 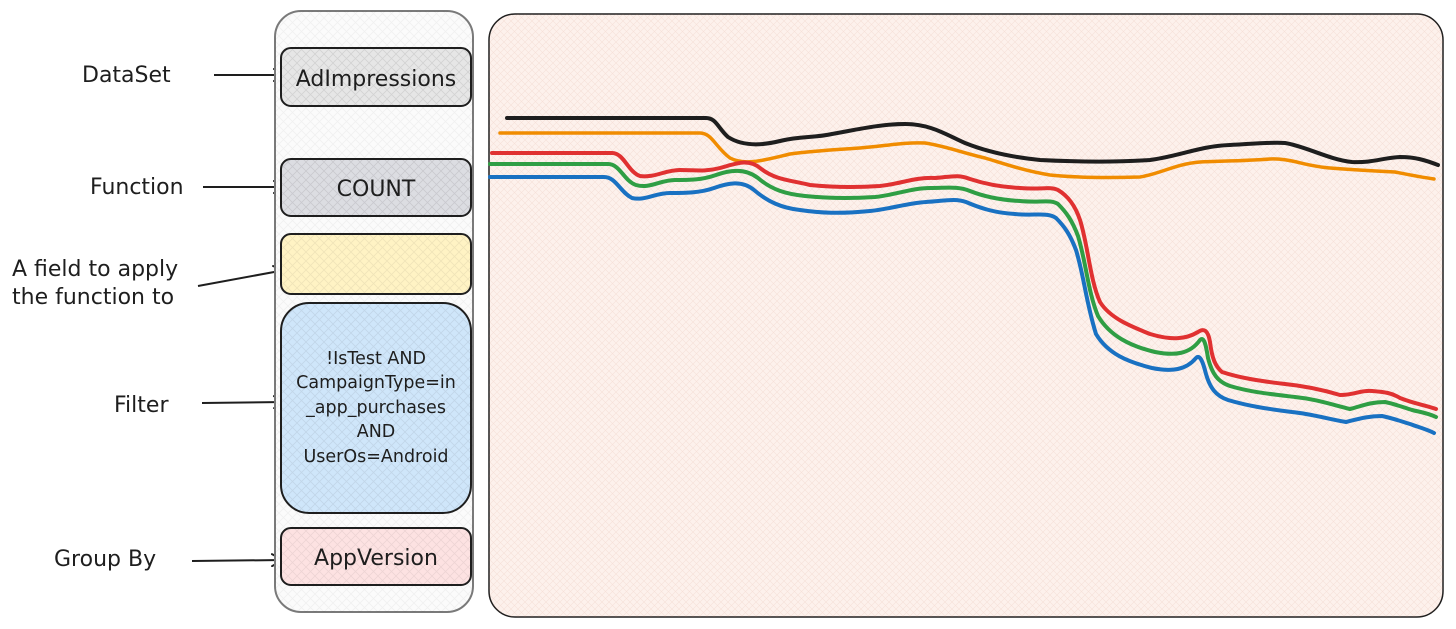 I want to click on function-box: COUNT, so click(x=376, y=187).